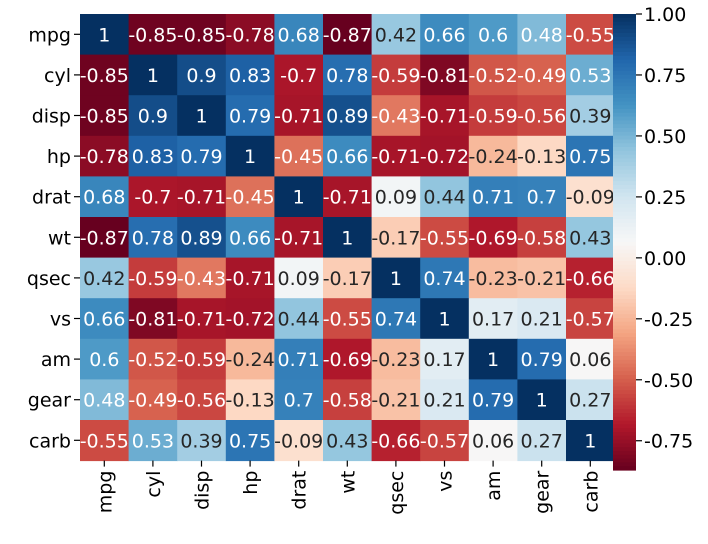 This screenshot has height=544, width=708. What do you see at coordinates (53, 238) in the screenshot?
I see `y-axis: mpg cyl disp hp drat wt qsec vs am gear carb` at bounding box center [53, 238].